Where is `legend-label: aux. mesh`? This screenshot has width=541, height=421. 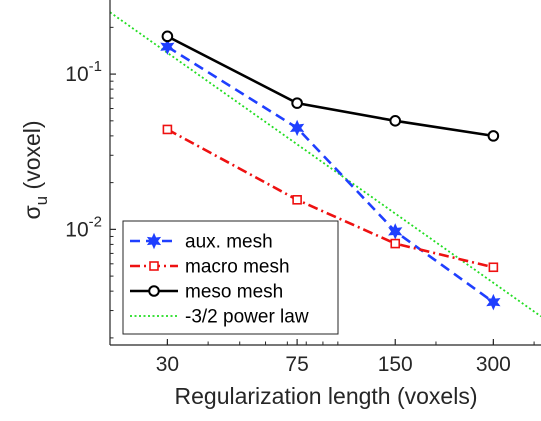 legend-label: aux. mesh is located at coordinates (229, 242).